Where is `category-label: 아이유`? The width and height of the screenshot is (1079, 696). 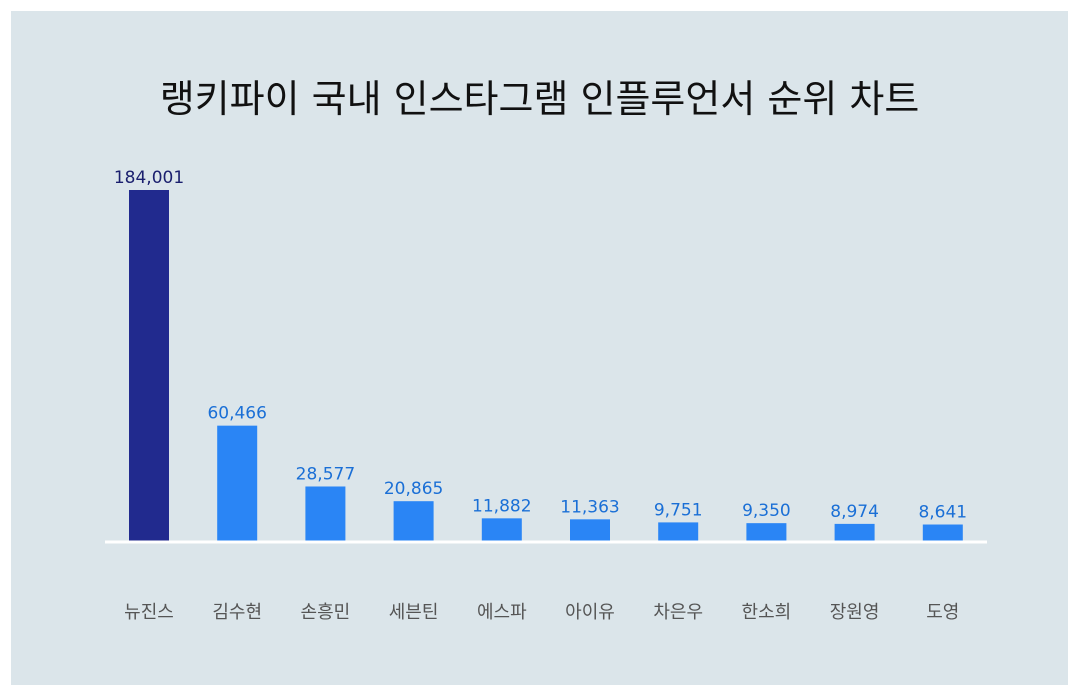
category-label: 아이유 is located at coordinates (590, 612).